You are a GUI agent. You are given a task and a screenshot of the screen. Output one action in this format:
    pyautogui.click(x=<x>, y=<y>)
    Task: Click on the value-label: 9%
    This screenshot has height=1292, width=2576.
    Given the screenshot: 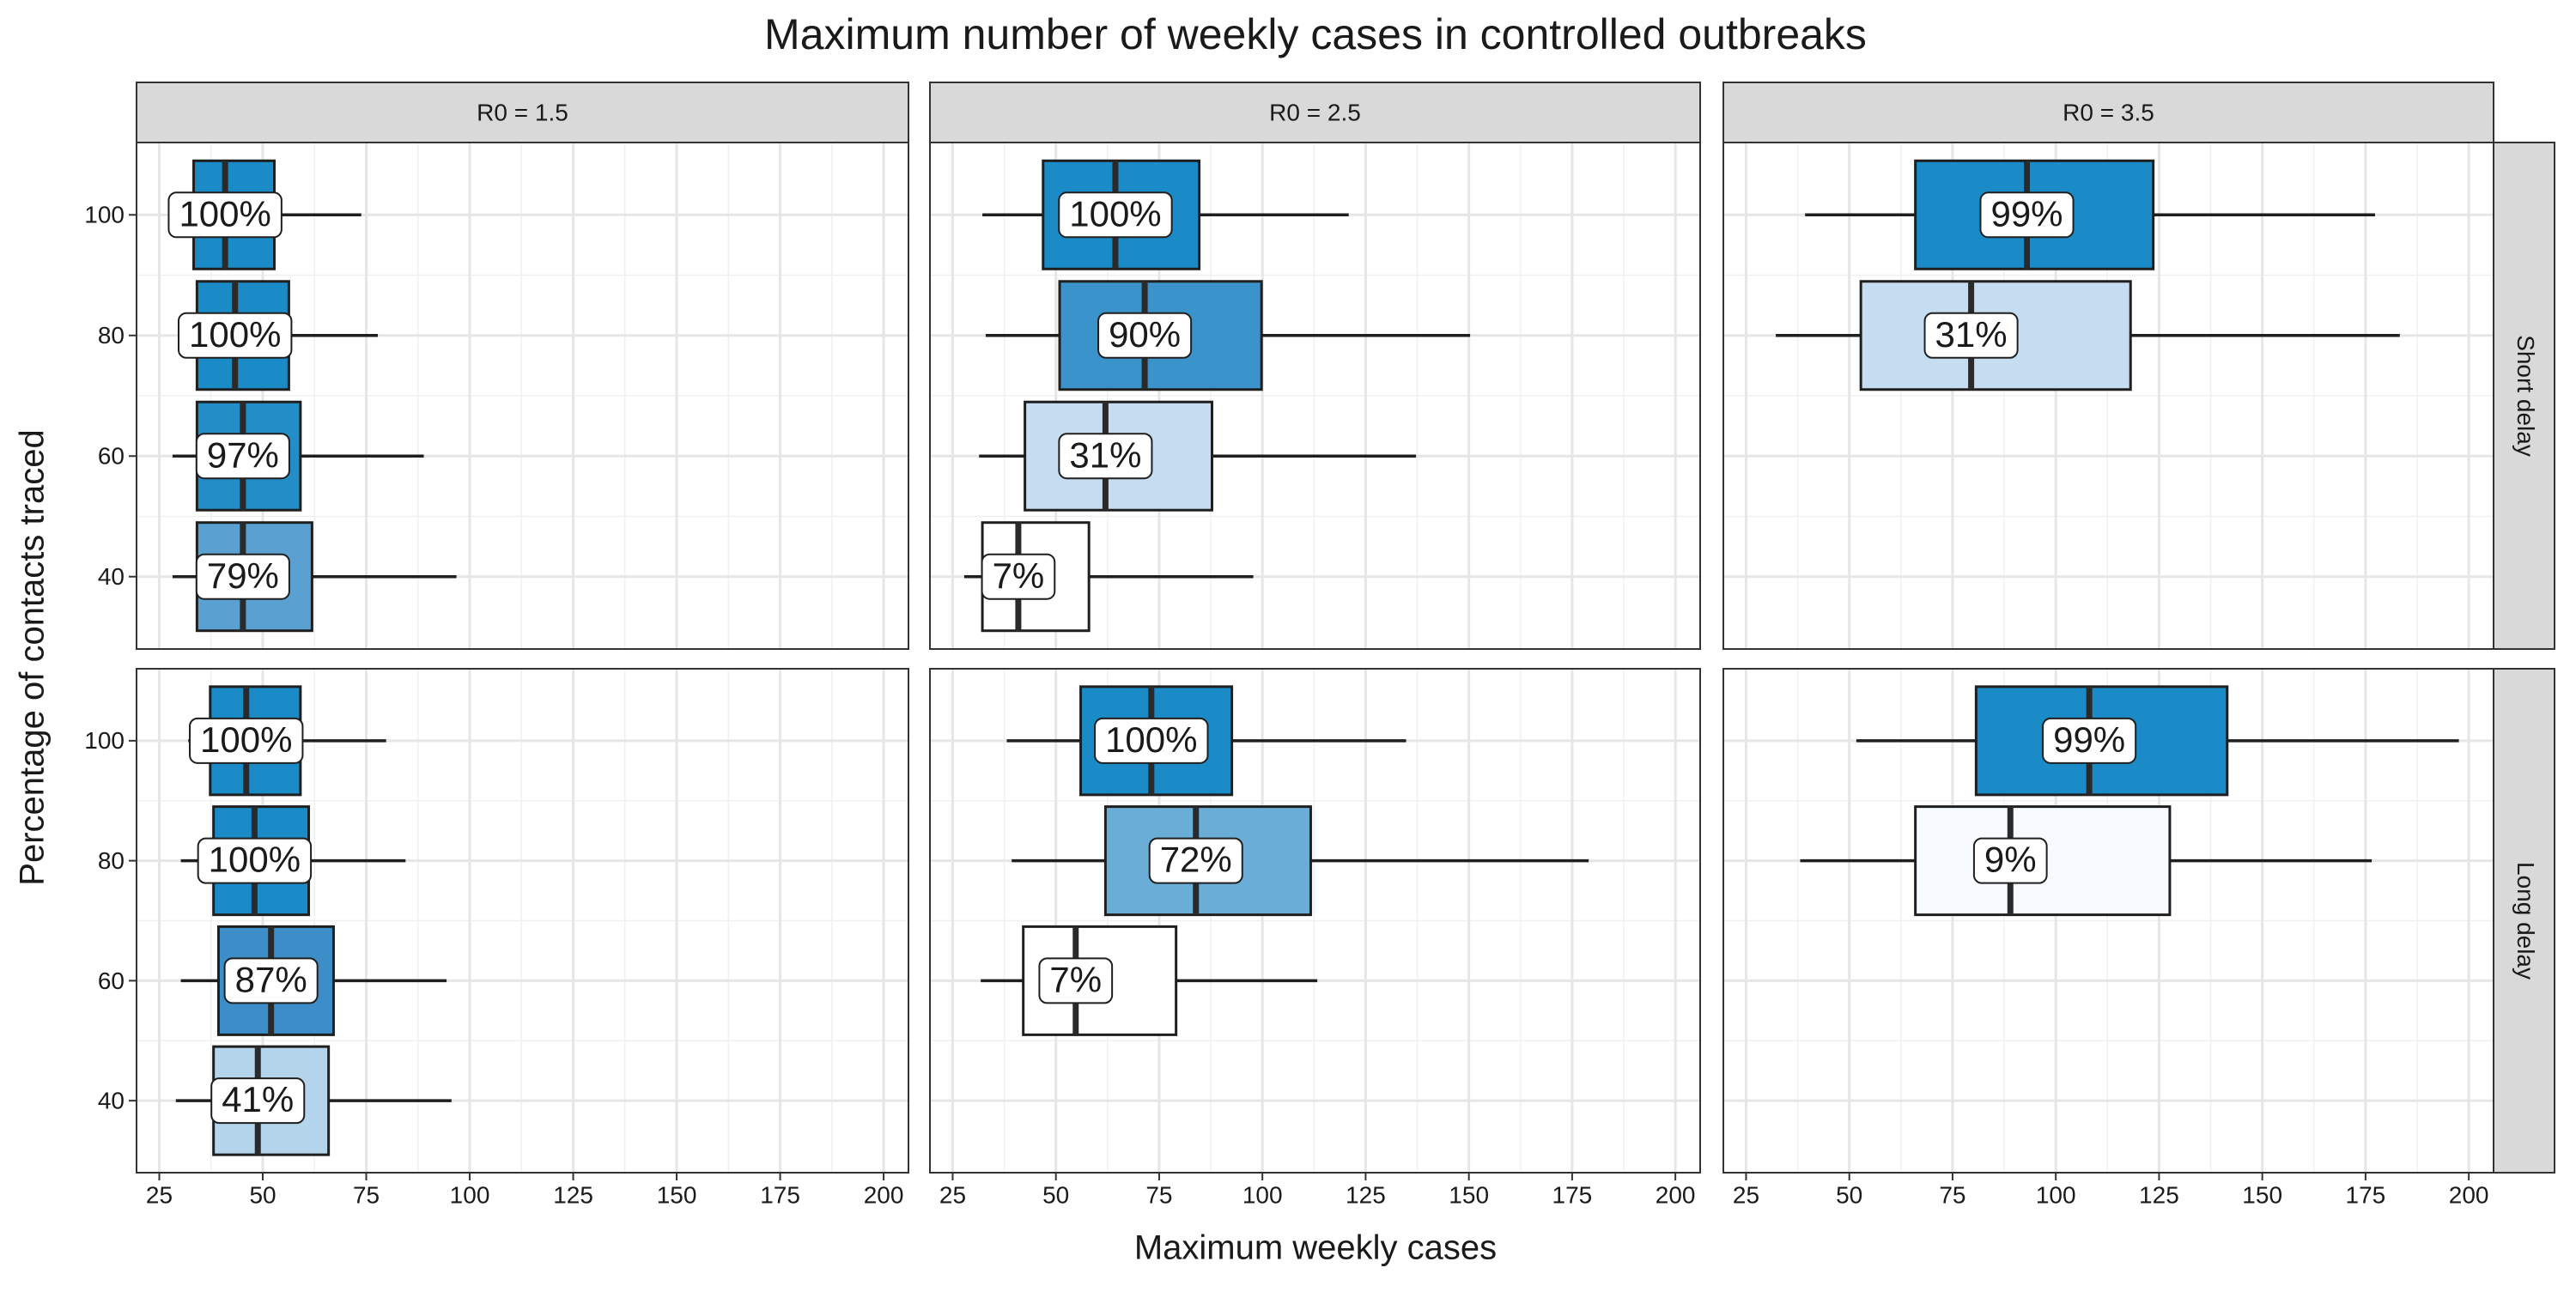 What is the action you would take?
    pyautogui.click(x=2011, y=860)
    